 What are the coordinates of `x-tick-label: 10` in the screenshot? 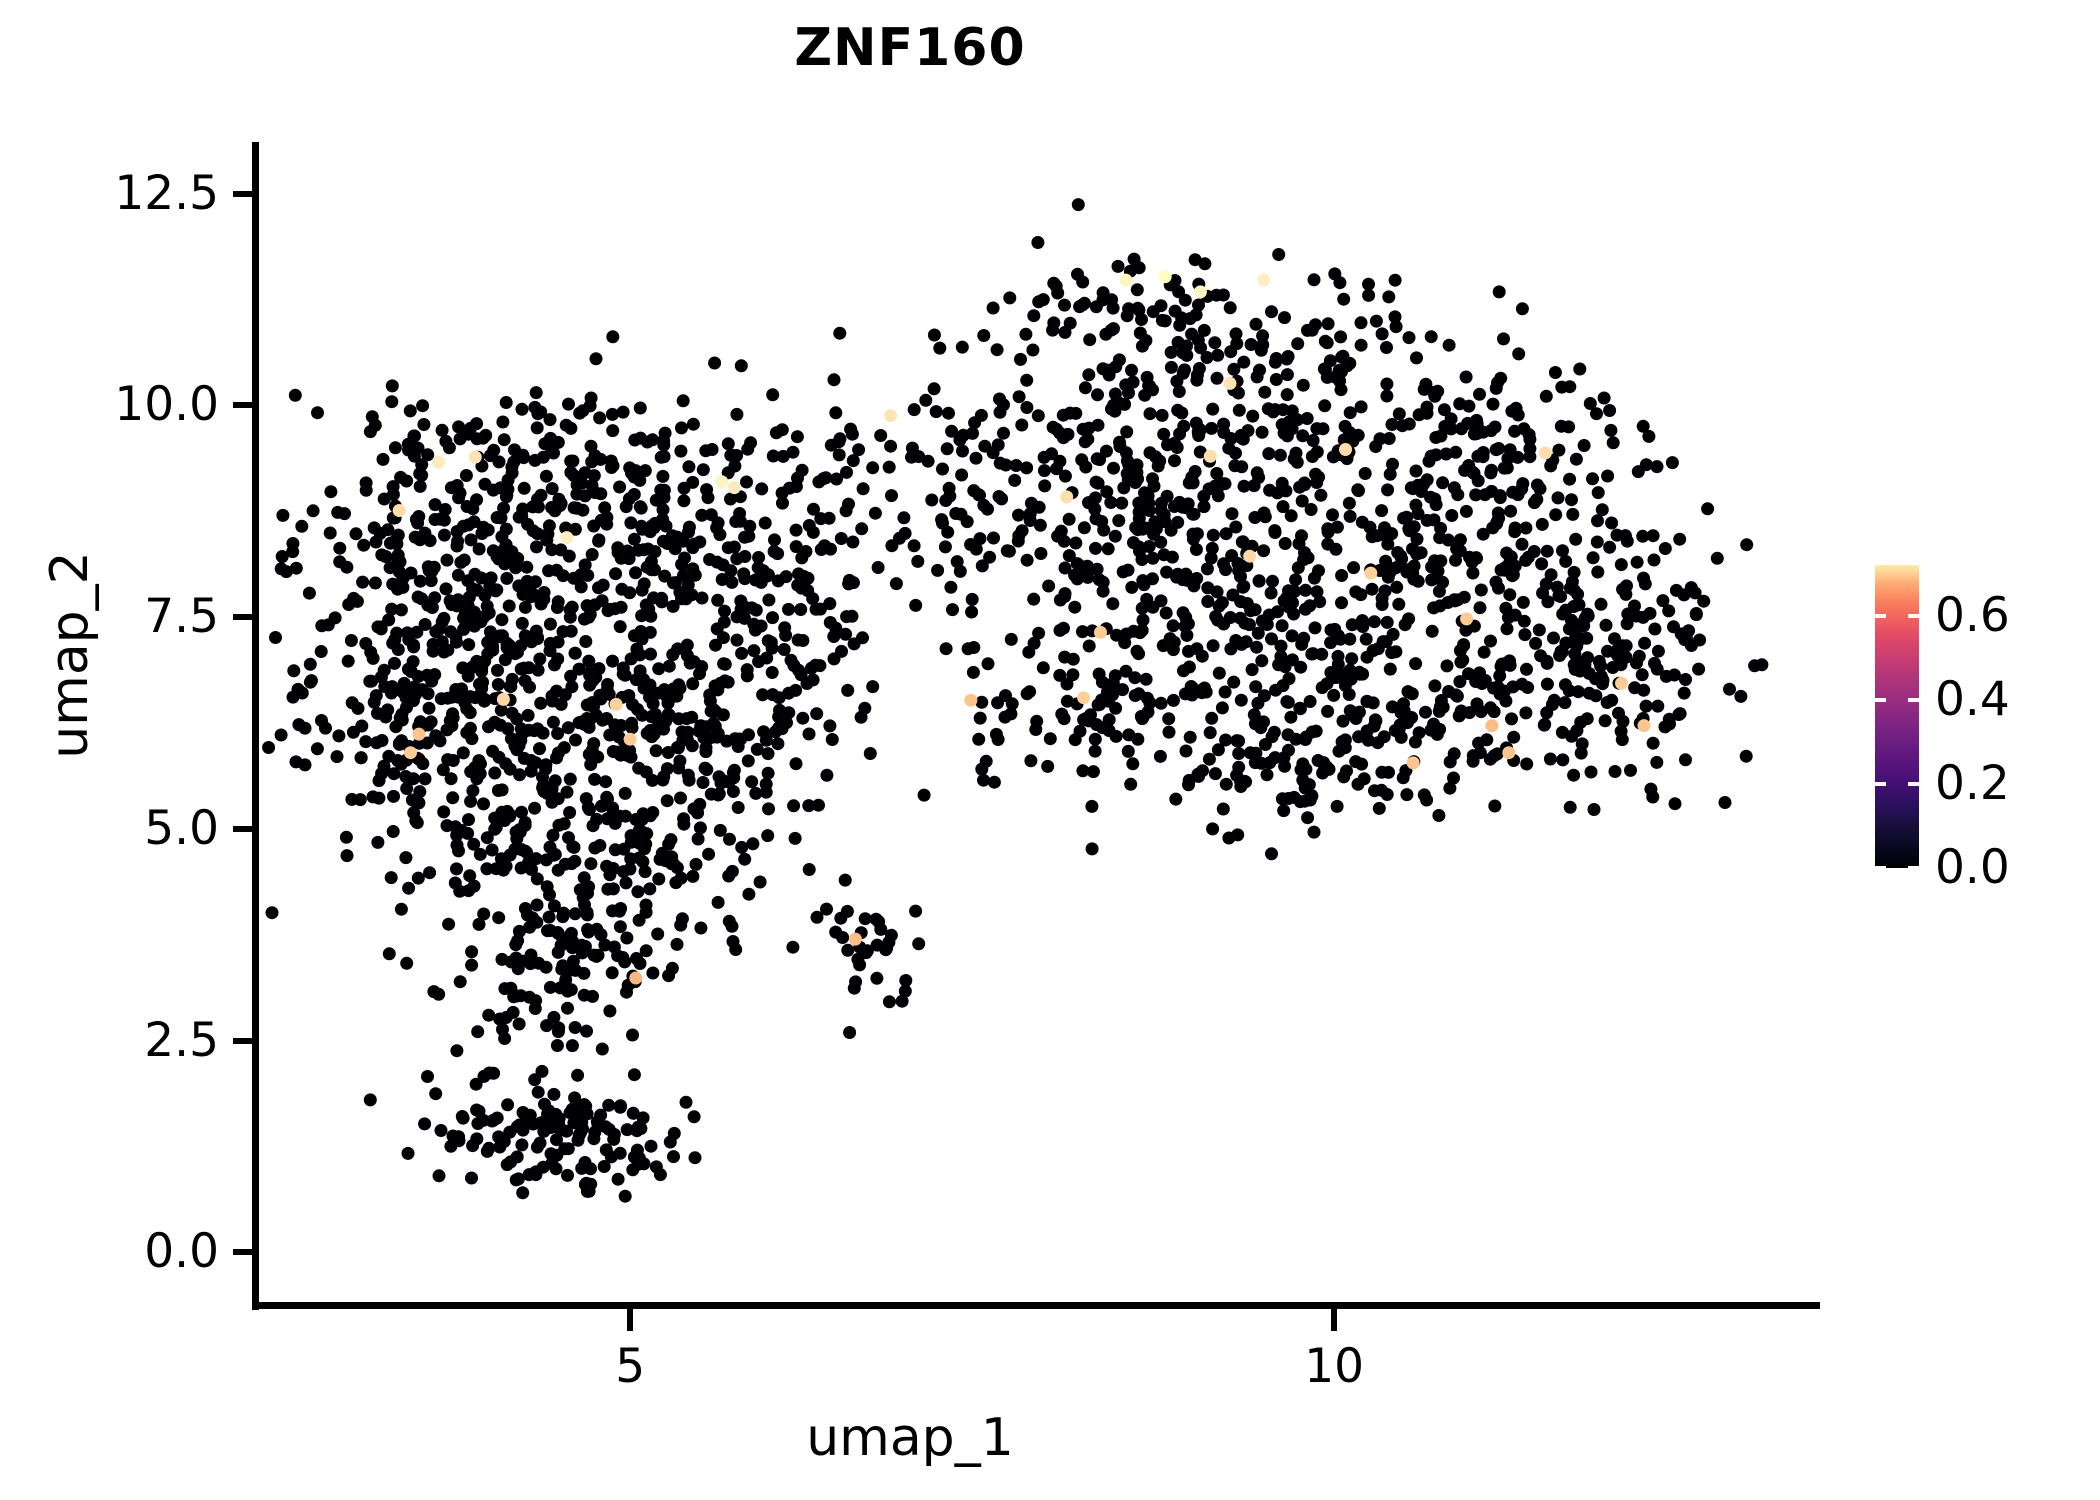 It's located at (1334, 1366).